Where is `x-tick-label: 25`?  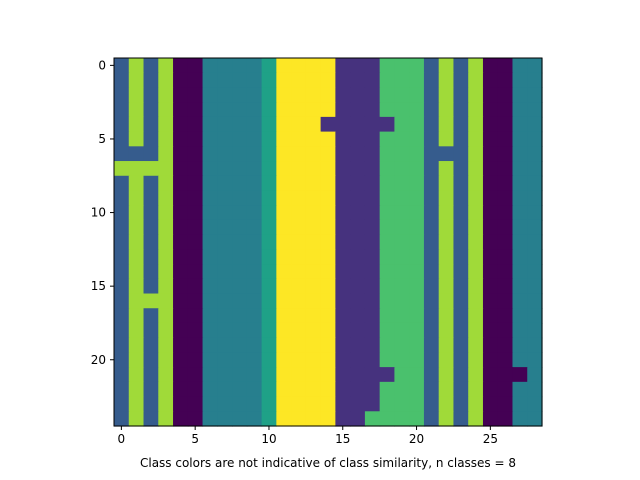
x-tick-label: 25 is located at coordinates (490, 439).